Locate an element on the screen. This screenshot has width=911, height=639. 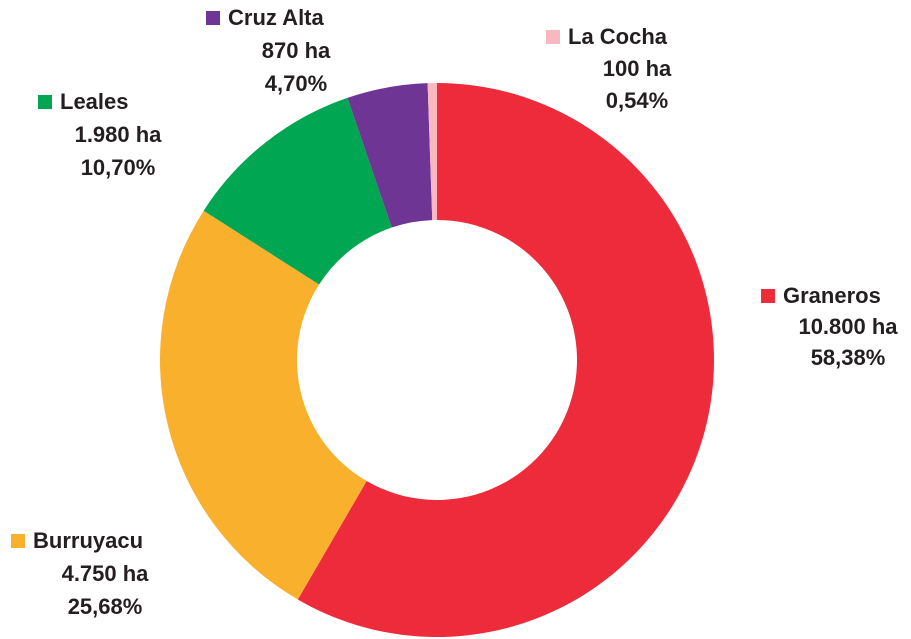
slice-name: La Cocha is located at coordinates (618, 36).